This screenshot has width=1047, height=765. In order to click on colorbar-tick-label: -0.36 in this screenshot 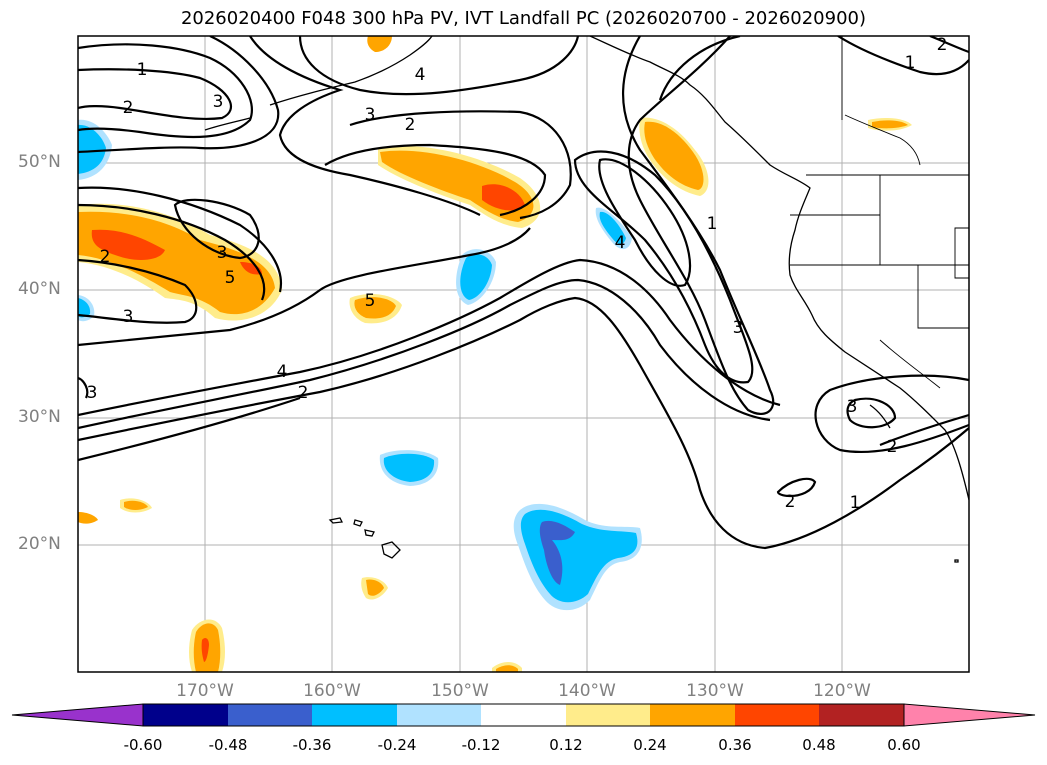, I will do `click(312, 745)`.